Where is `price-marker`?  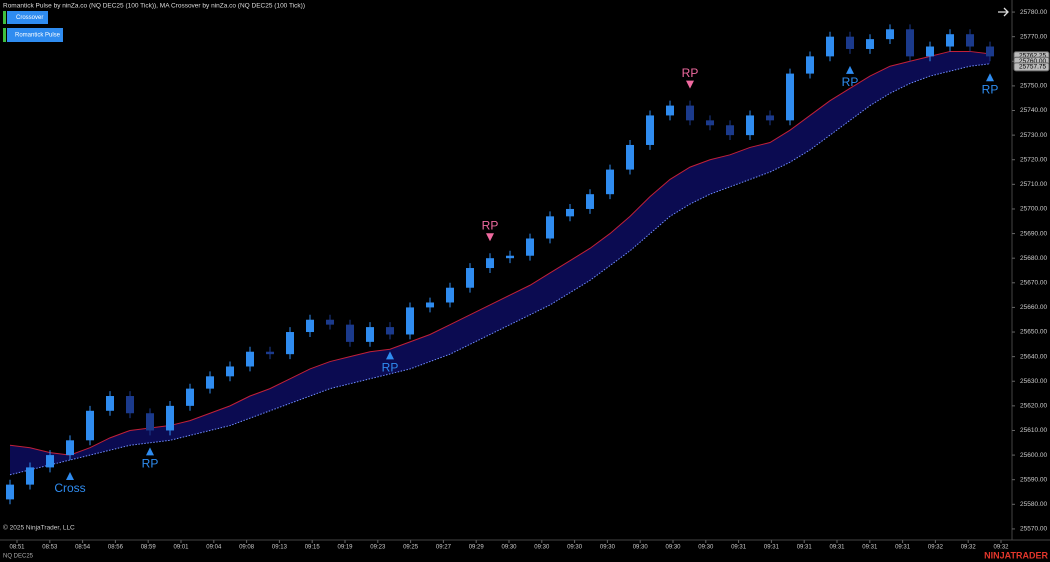
price-marker is located at coordinates (1031, 67).